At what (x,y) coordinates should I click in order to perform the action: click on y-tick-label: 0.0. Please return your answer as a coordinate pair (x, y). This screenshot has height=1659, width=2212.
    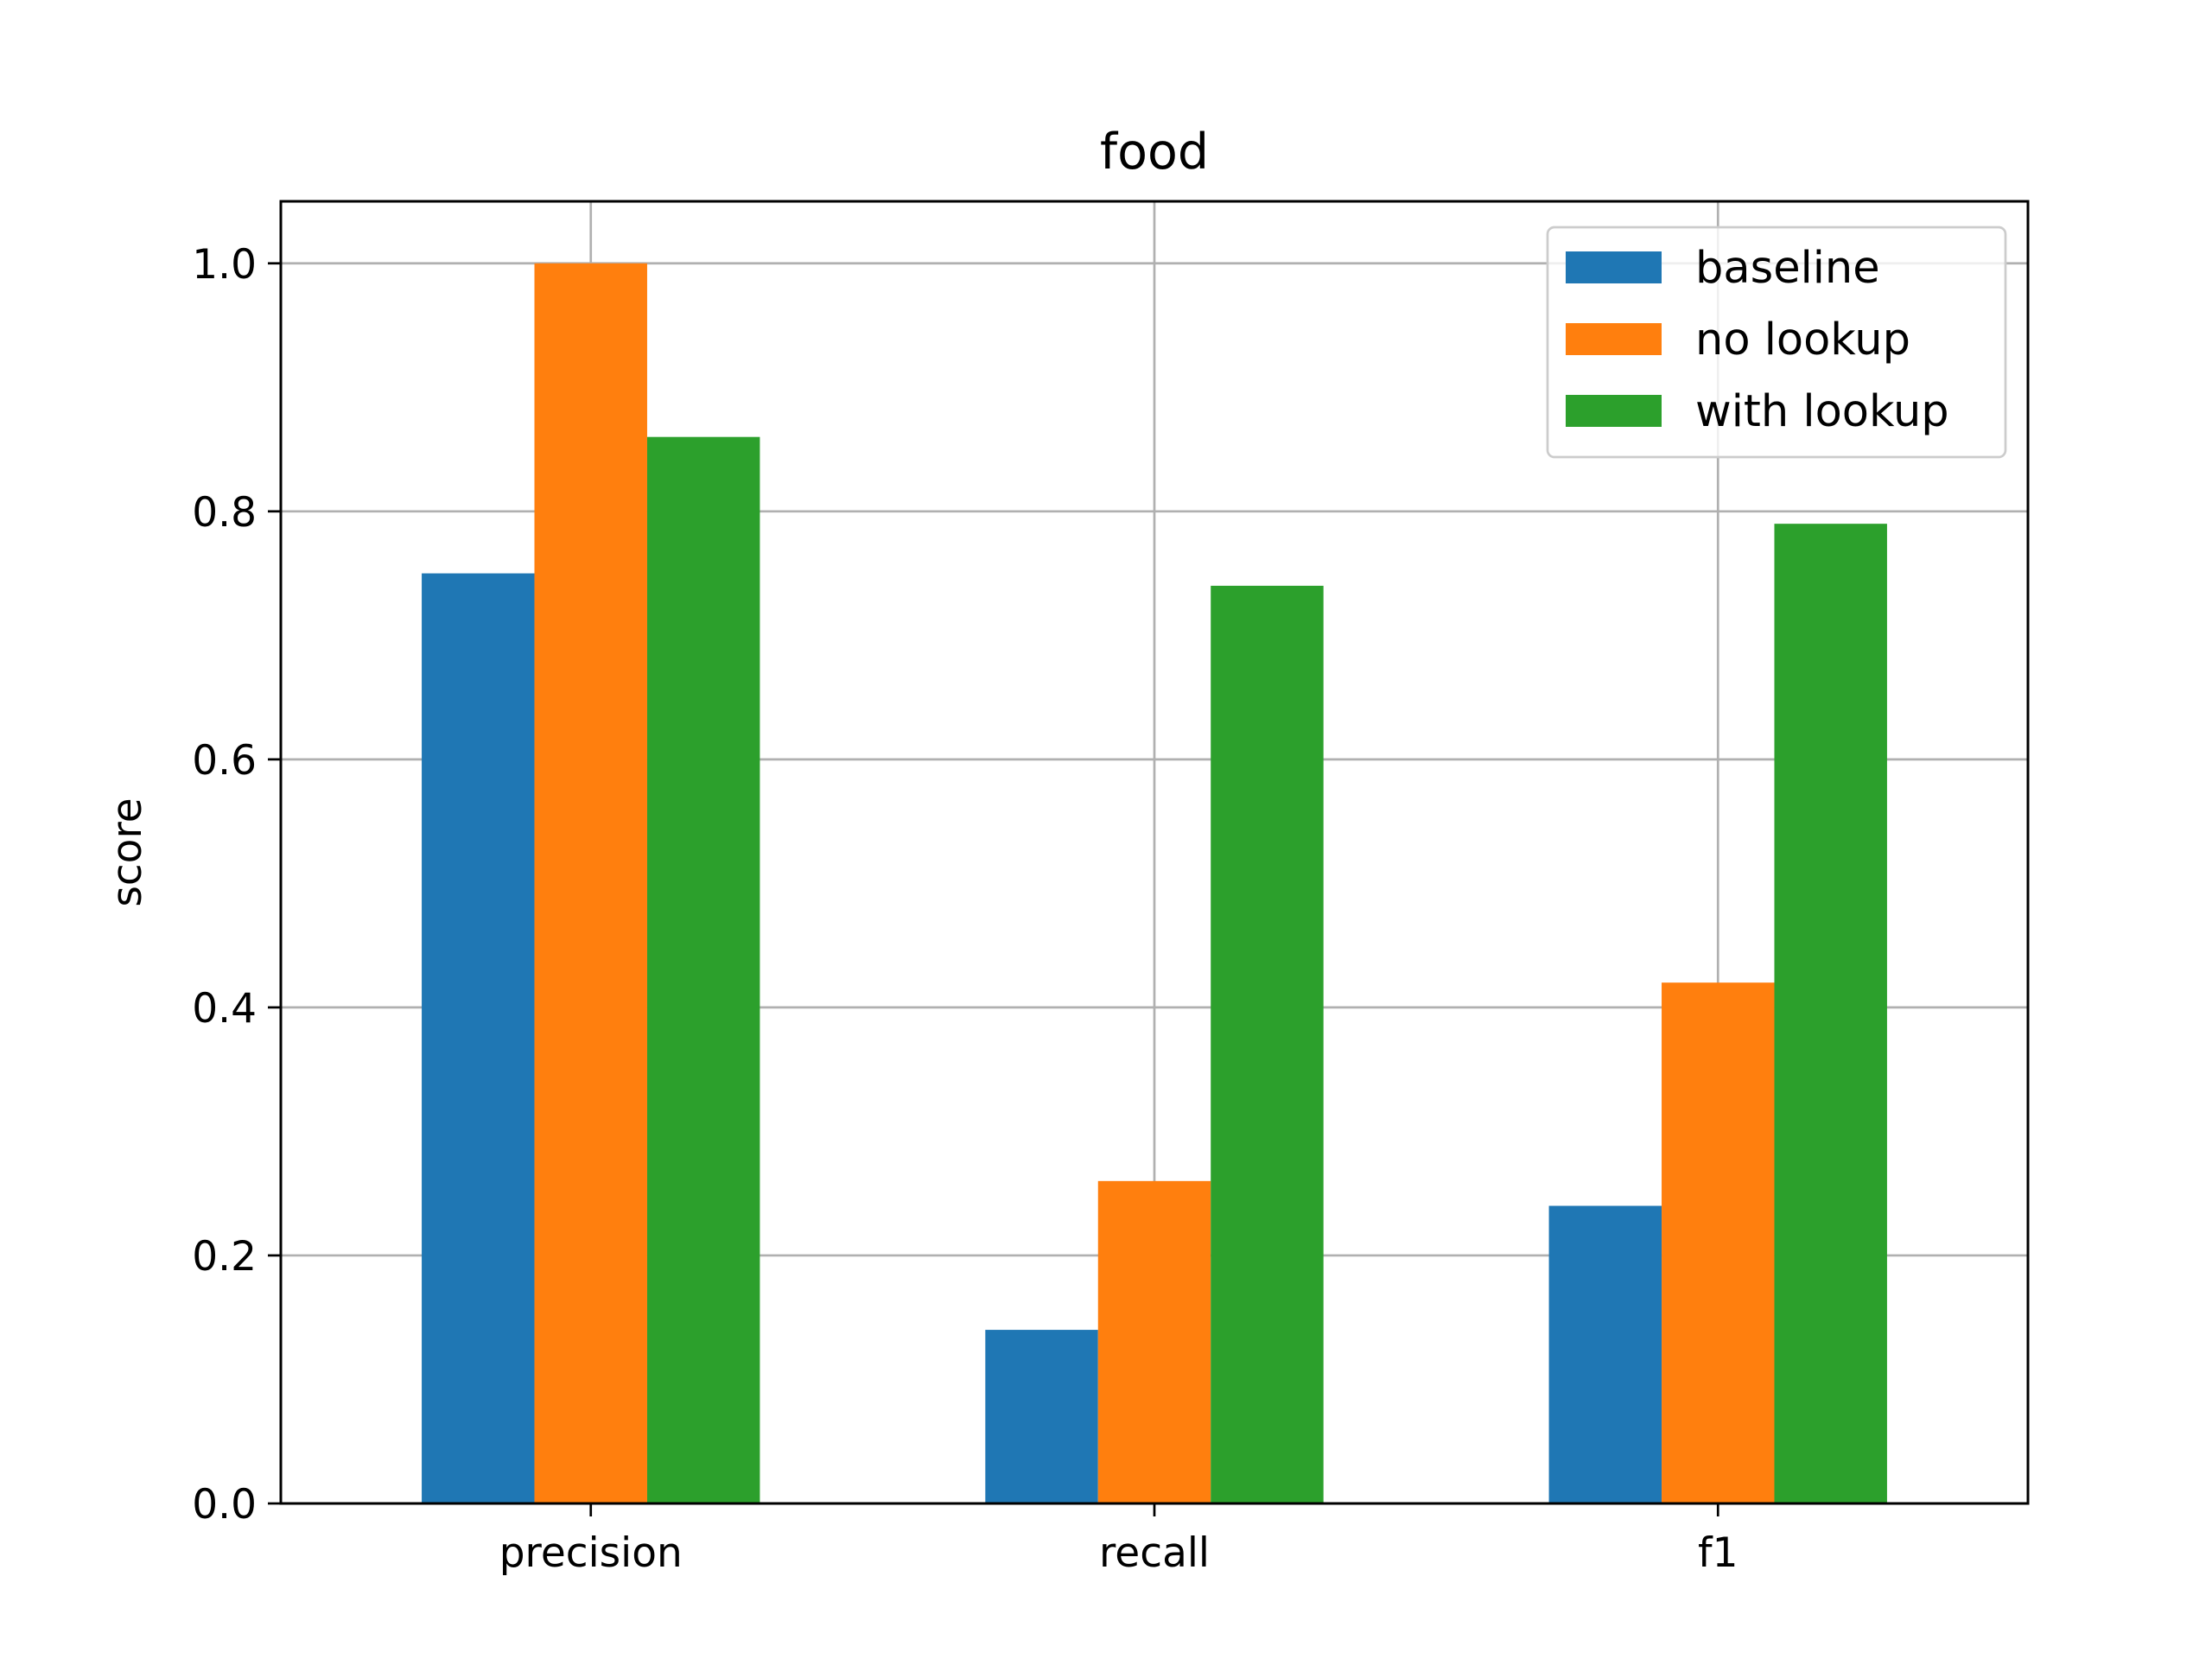
    Looking at the image, I should click on (224, 1505).